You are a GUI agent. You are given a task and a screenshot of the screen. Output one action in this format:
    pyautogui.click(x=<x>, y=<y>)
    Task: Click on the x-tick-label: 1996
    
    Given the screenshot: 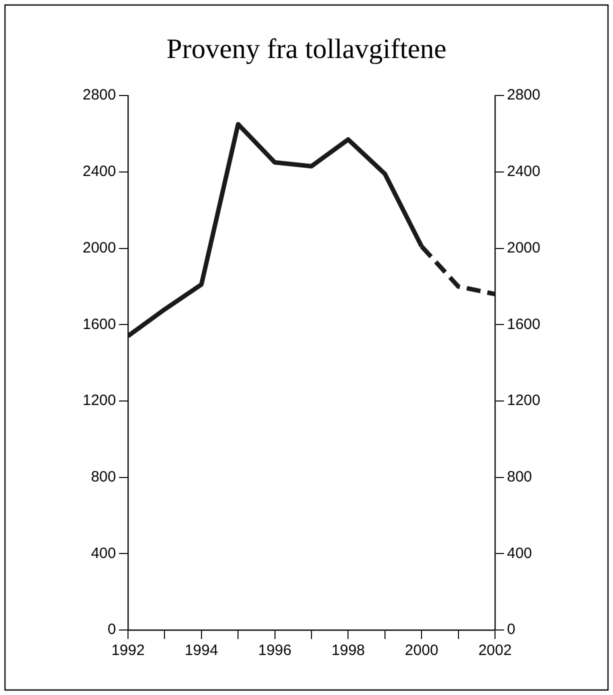 What is the action you would take?
    pyautogui.click(x=275, y=651)
    